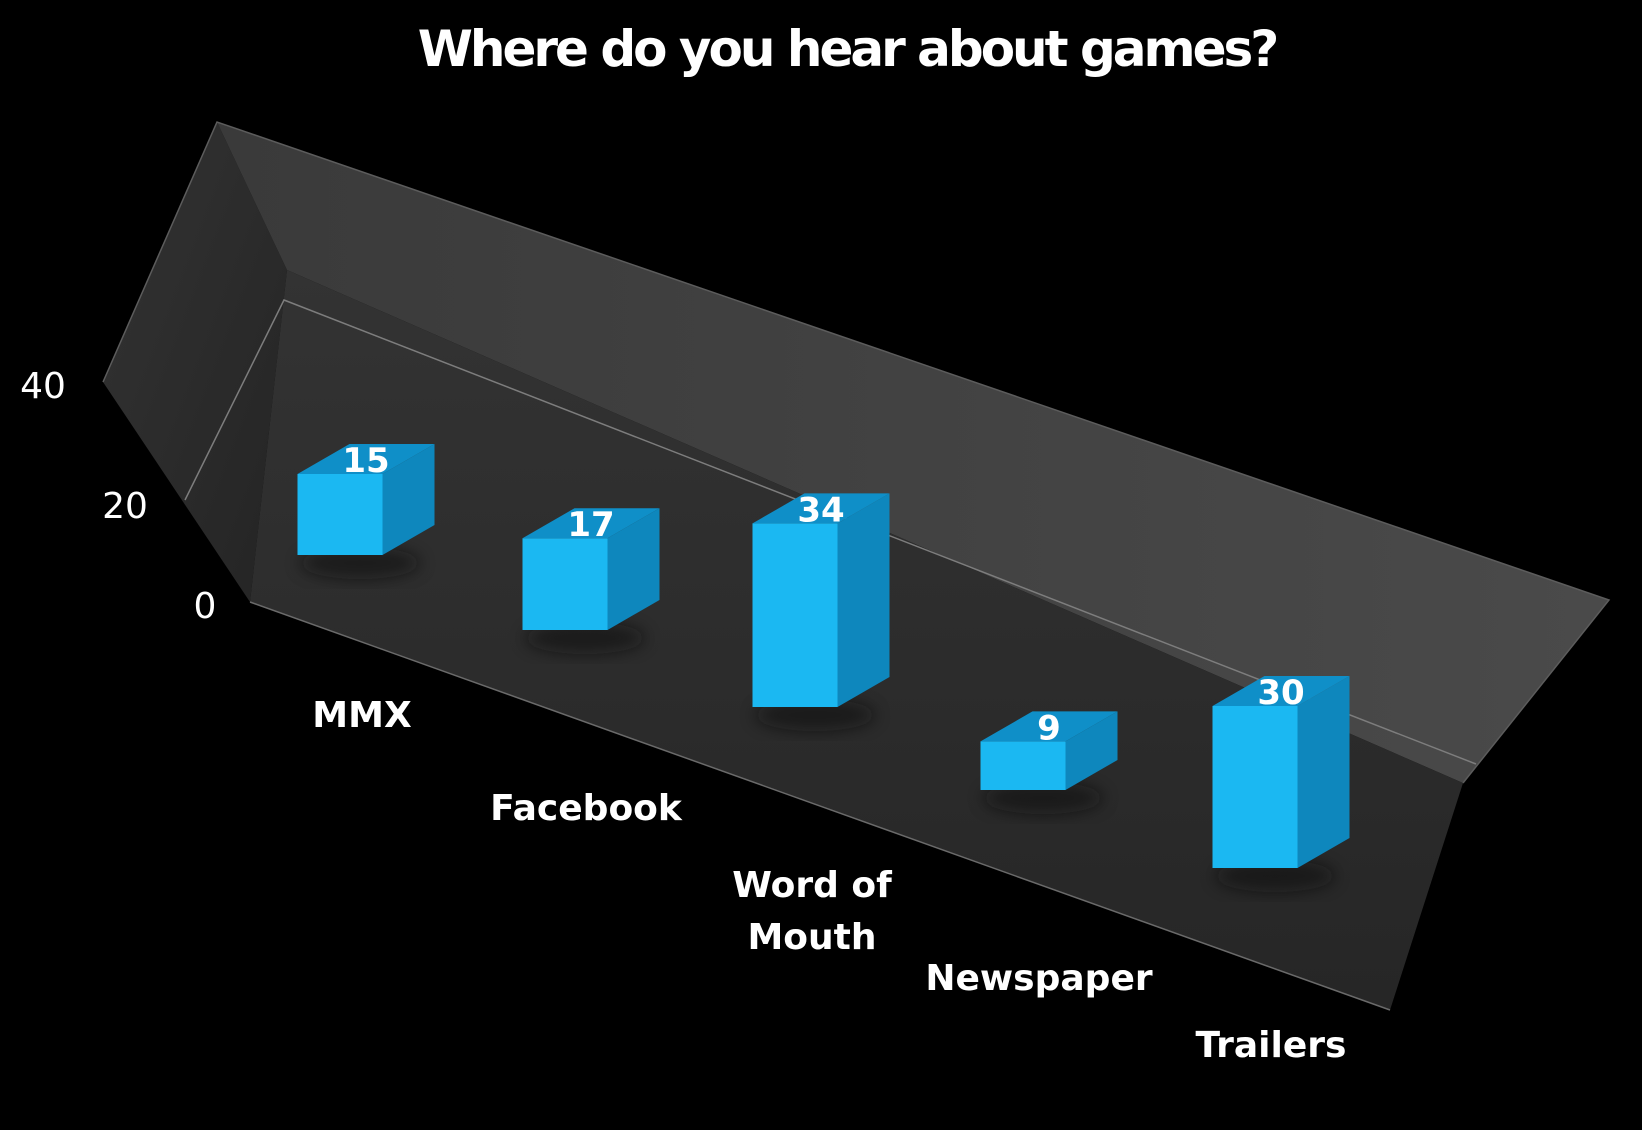 The image size is (1642, 1130). I want to click on bar: 34, so click(821, 610).